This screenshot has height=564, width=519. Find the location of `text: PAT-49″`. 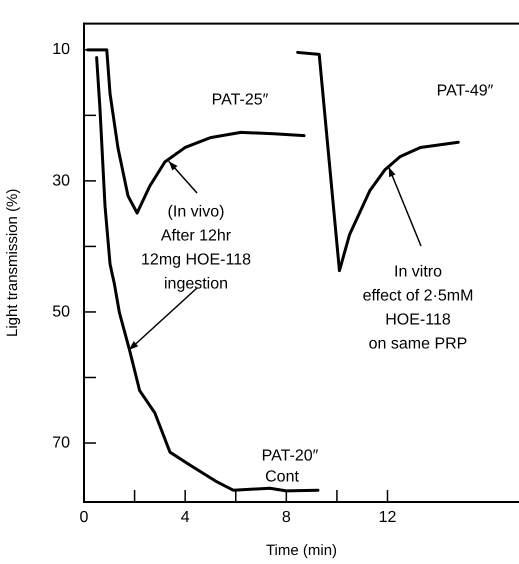

text: PAT-49″ is located at coordinates (465, 91).